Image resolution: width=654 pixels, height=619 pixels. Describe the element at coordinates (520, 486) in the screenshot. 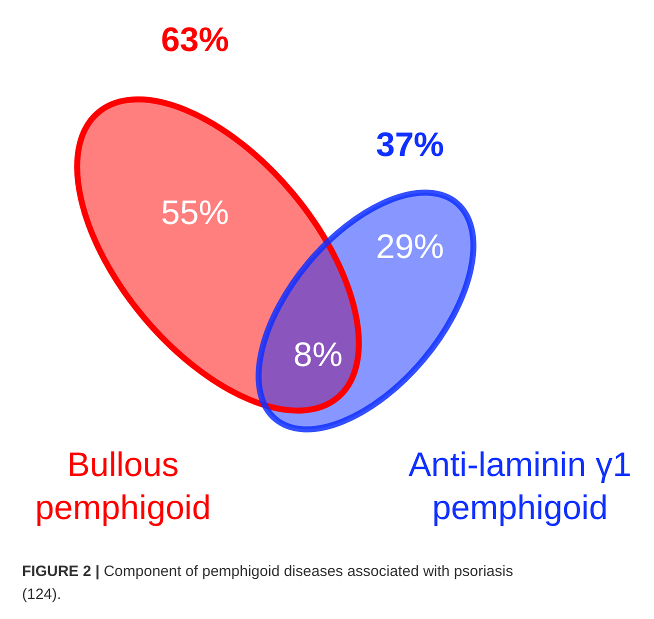

I see `category-label: Anti-laminin γ1 pemphigoid` at that location.